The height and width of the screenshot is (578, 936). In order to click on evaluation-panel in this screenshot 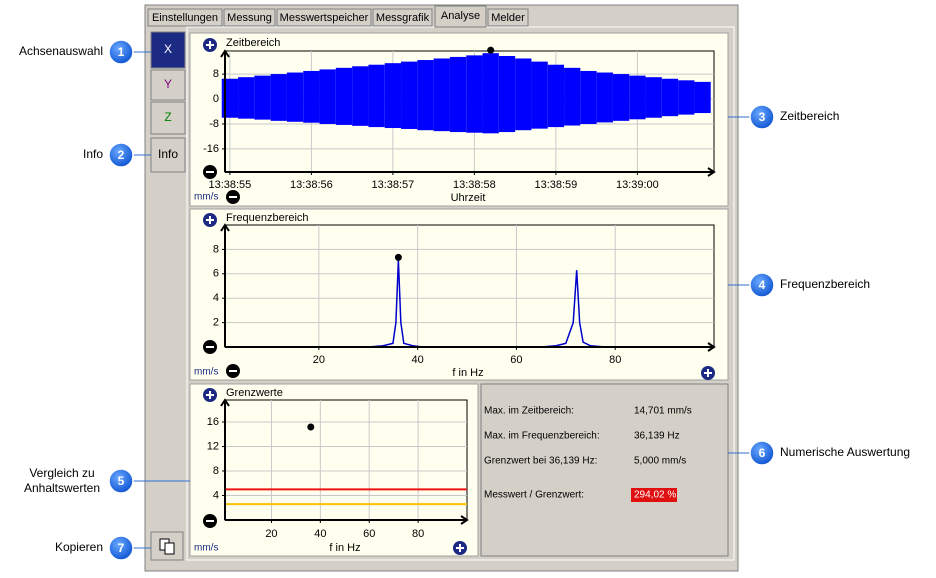, I will do `click(604, 470)`.